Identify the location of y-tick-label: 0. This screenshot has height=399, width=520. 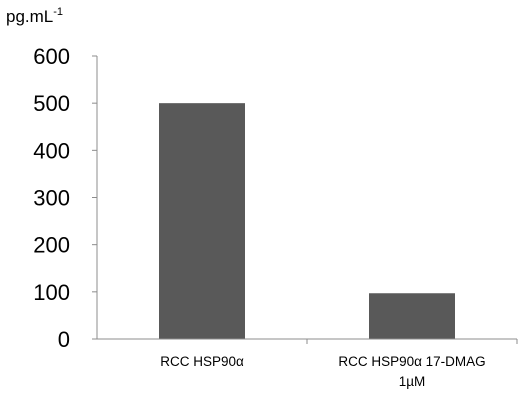
(64, 339).